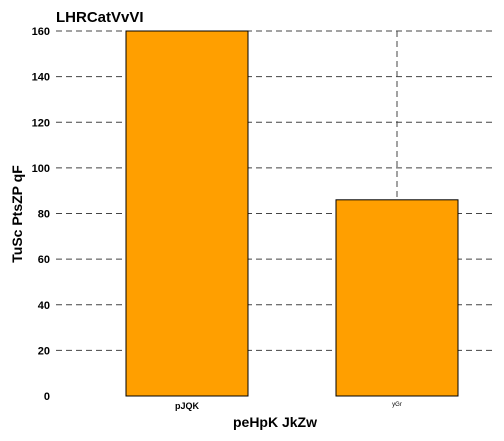  What do you see at coordinates (397, 405) in the screenshot?
I see `x-tick-label-yGr: yGr` at bounding box center [397, 405].